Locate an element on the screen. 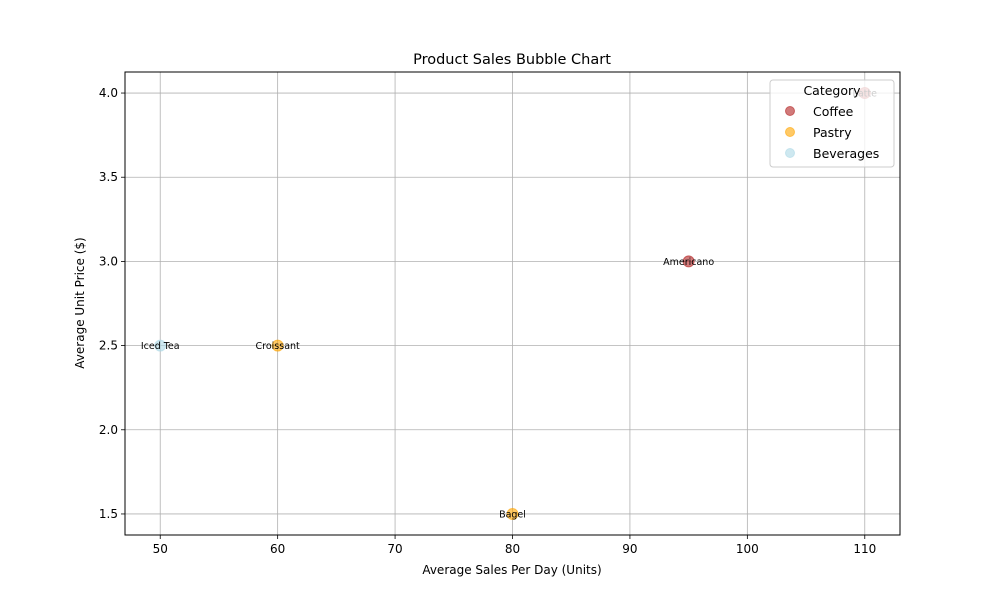 Image resolution: width=1000 pixels, height=604 pixels. chart-title: Product Sales Bubble Chart is located at coordinates (512, 60).